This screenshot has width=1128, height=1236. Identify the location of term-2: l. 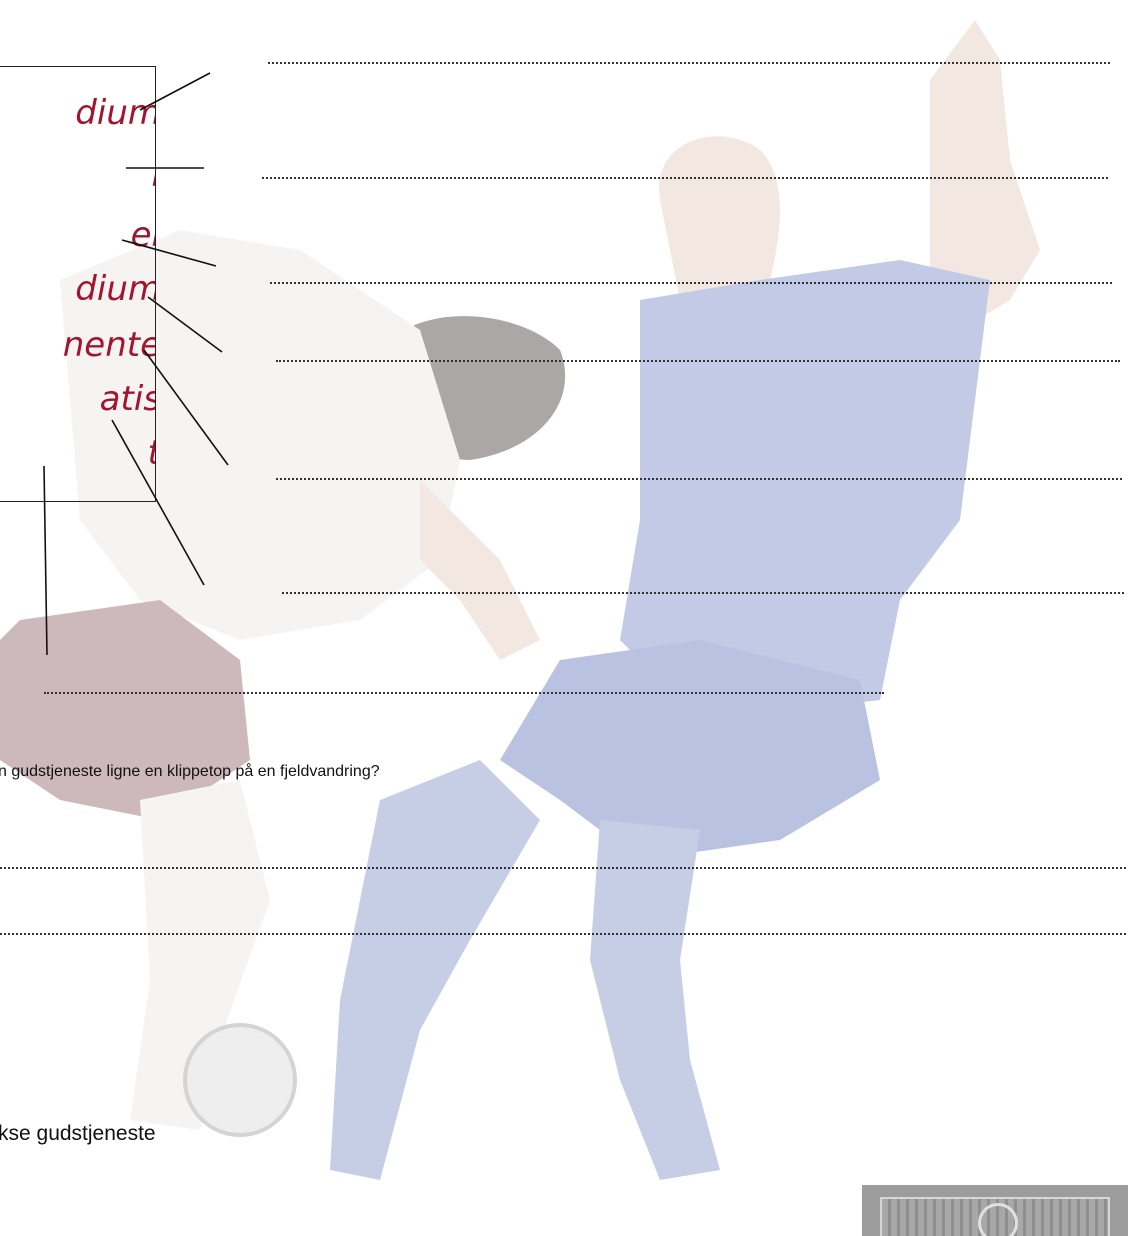
(153, 175).